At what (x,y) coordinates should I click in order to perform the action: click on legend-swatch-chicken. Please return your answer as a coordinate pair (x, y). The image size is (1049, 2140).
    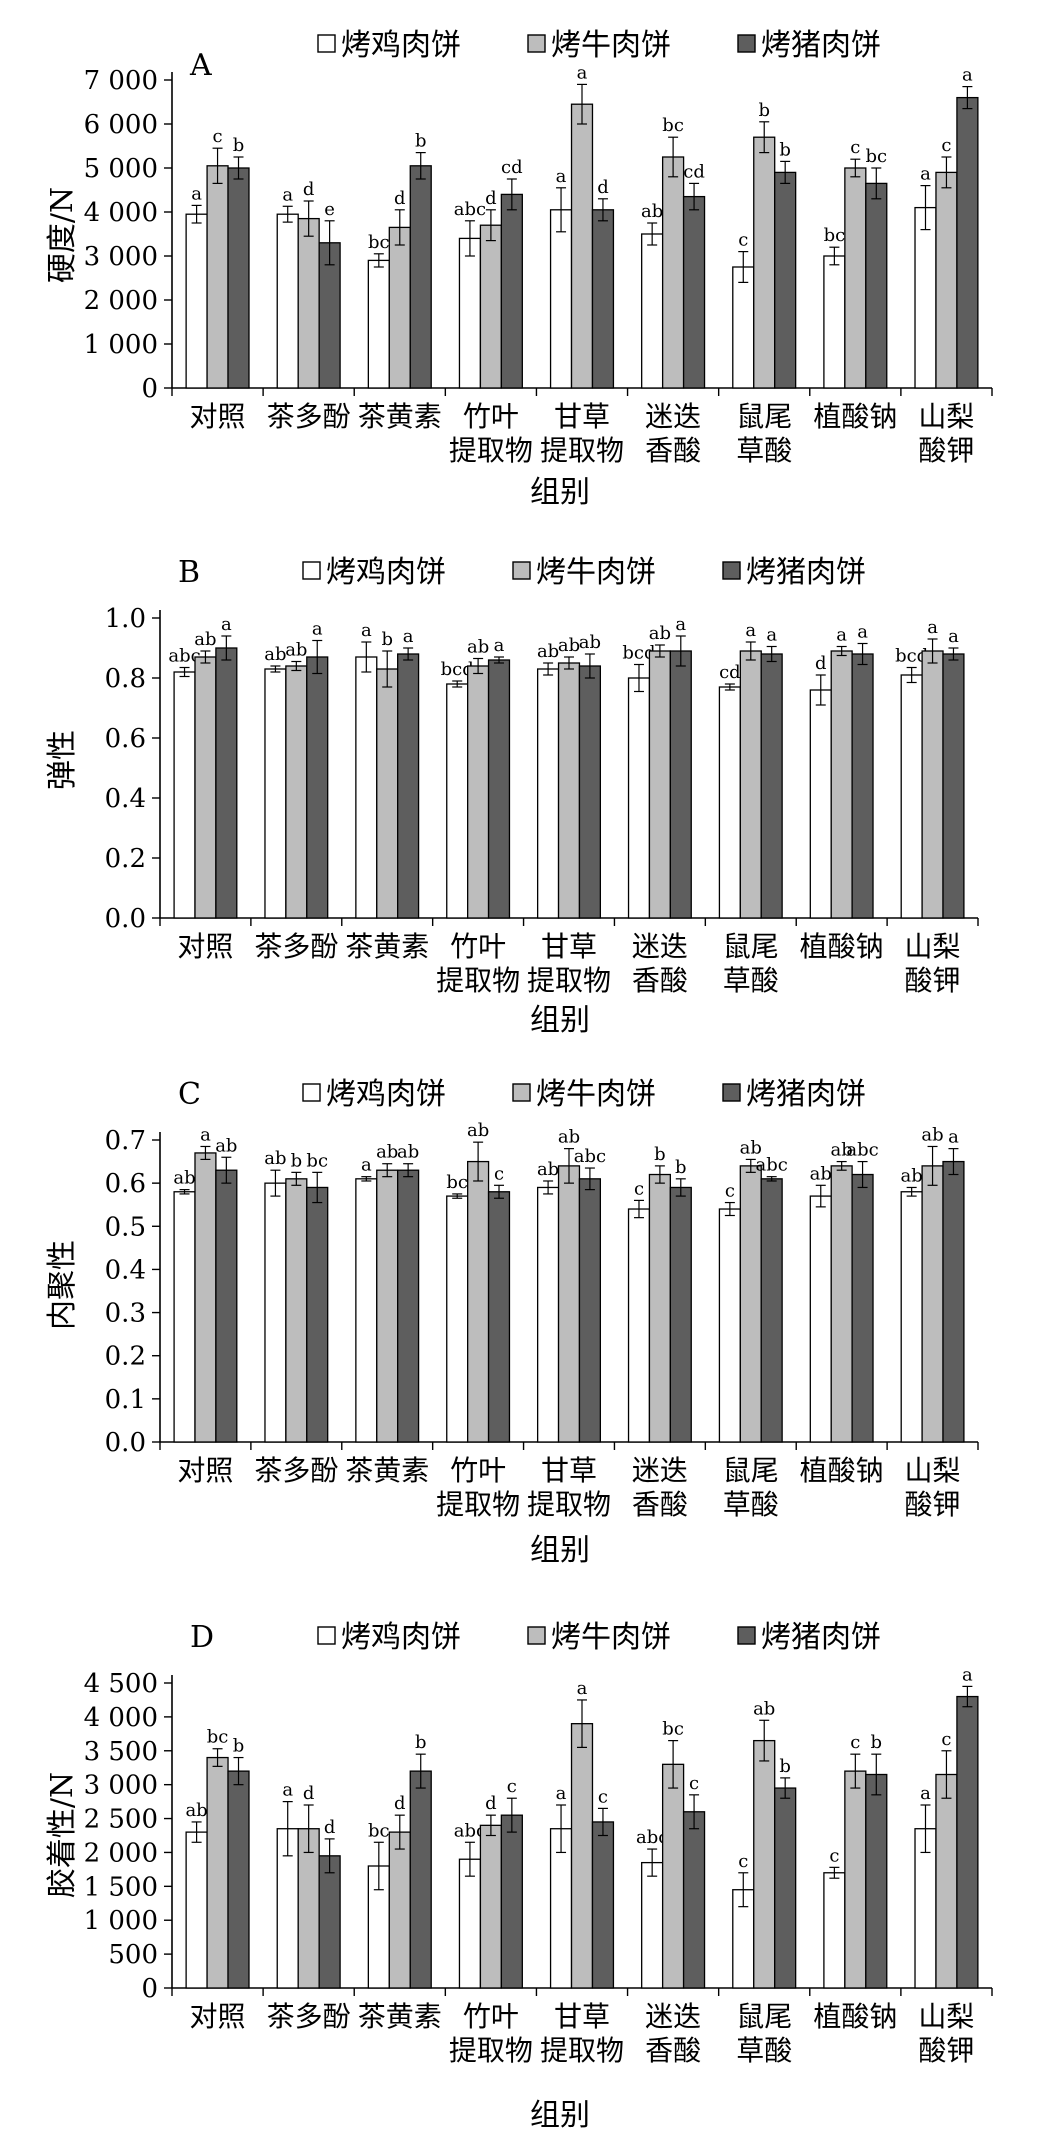
    Looking at the image, I should click on (311, 1092).